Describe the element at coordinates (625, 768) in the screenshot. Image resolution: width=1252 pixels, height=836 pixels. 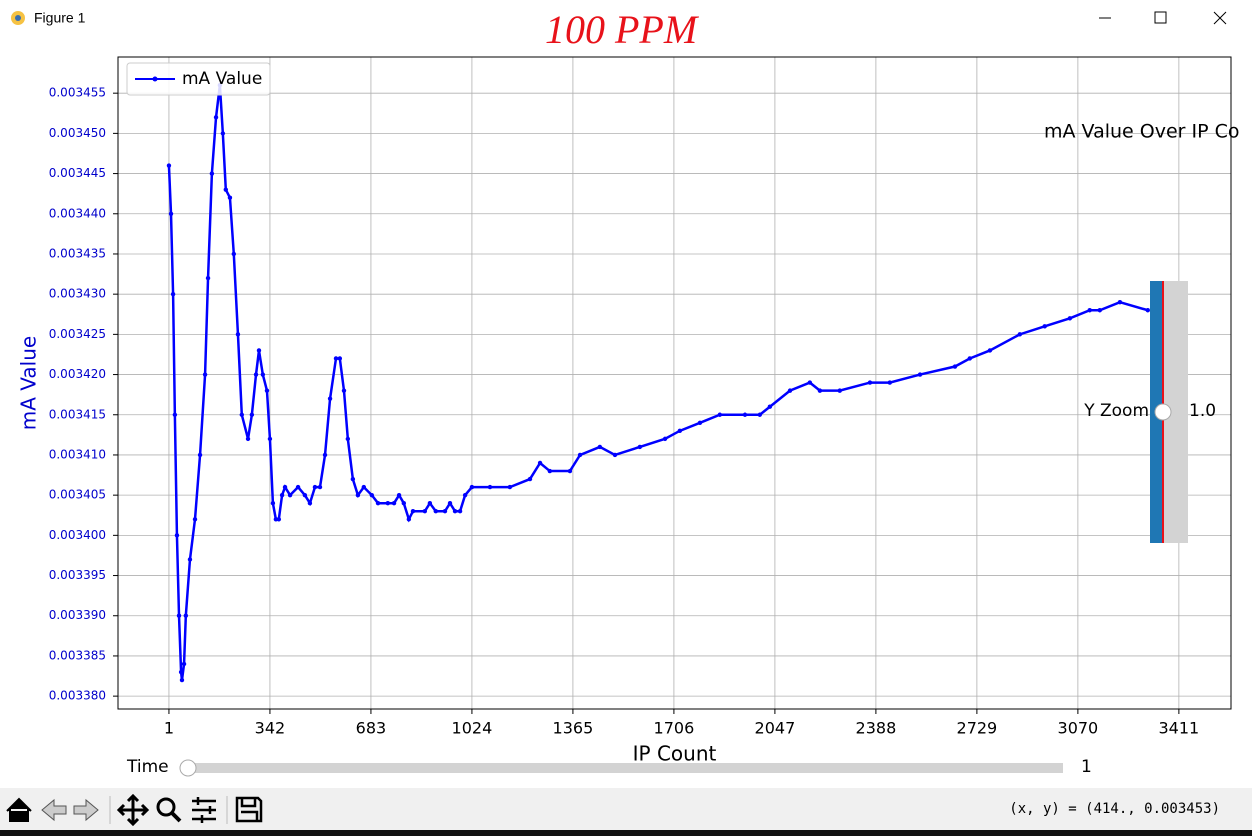
I see `time-slider-track` at that location.